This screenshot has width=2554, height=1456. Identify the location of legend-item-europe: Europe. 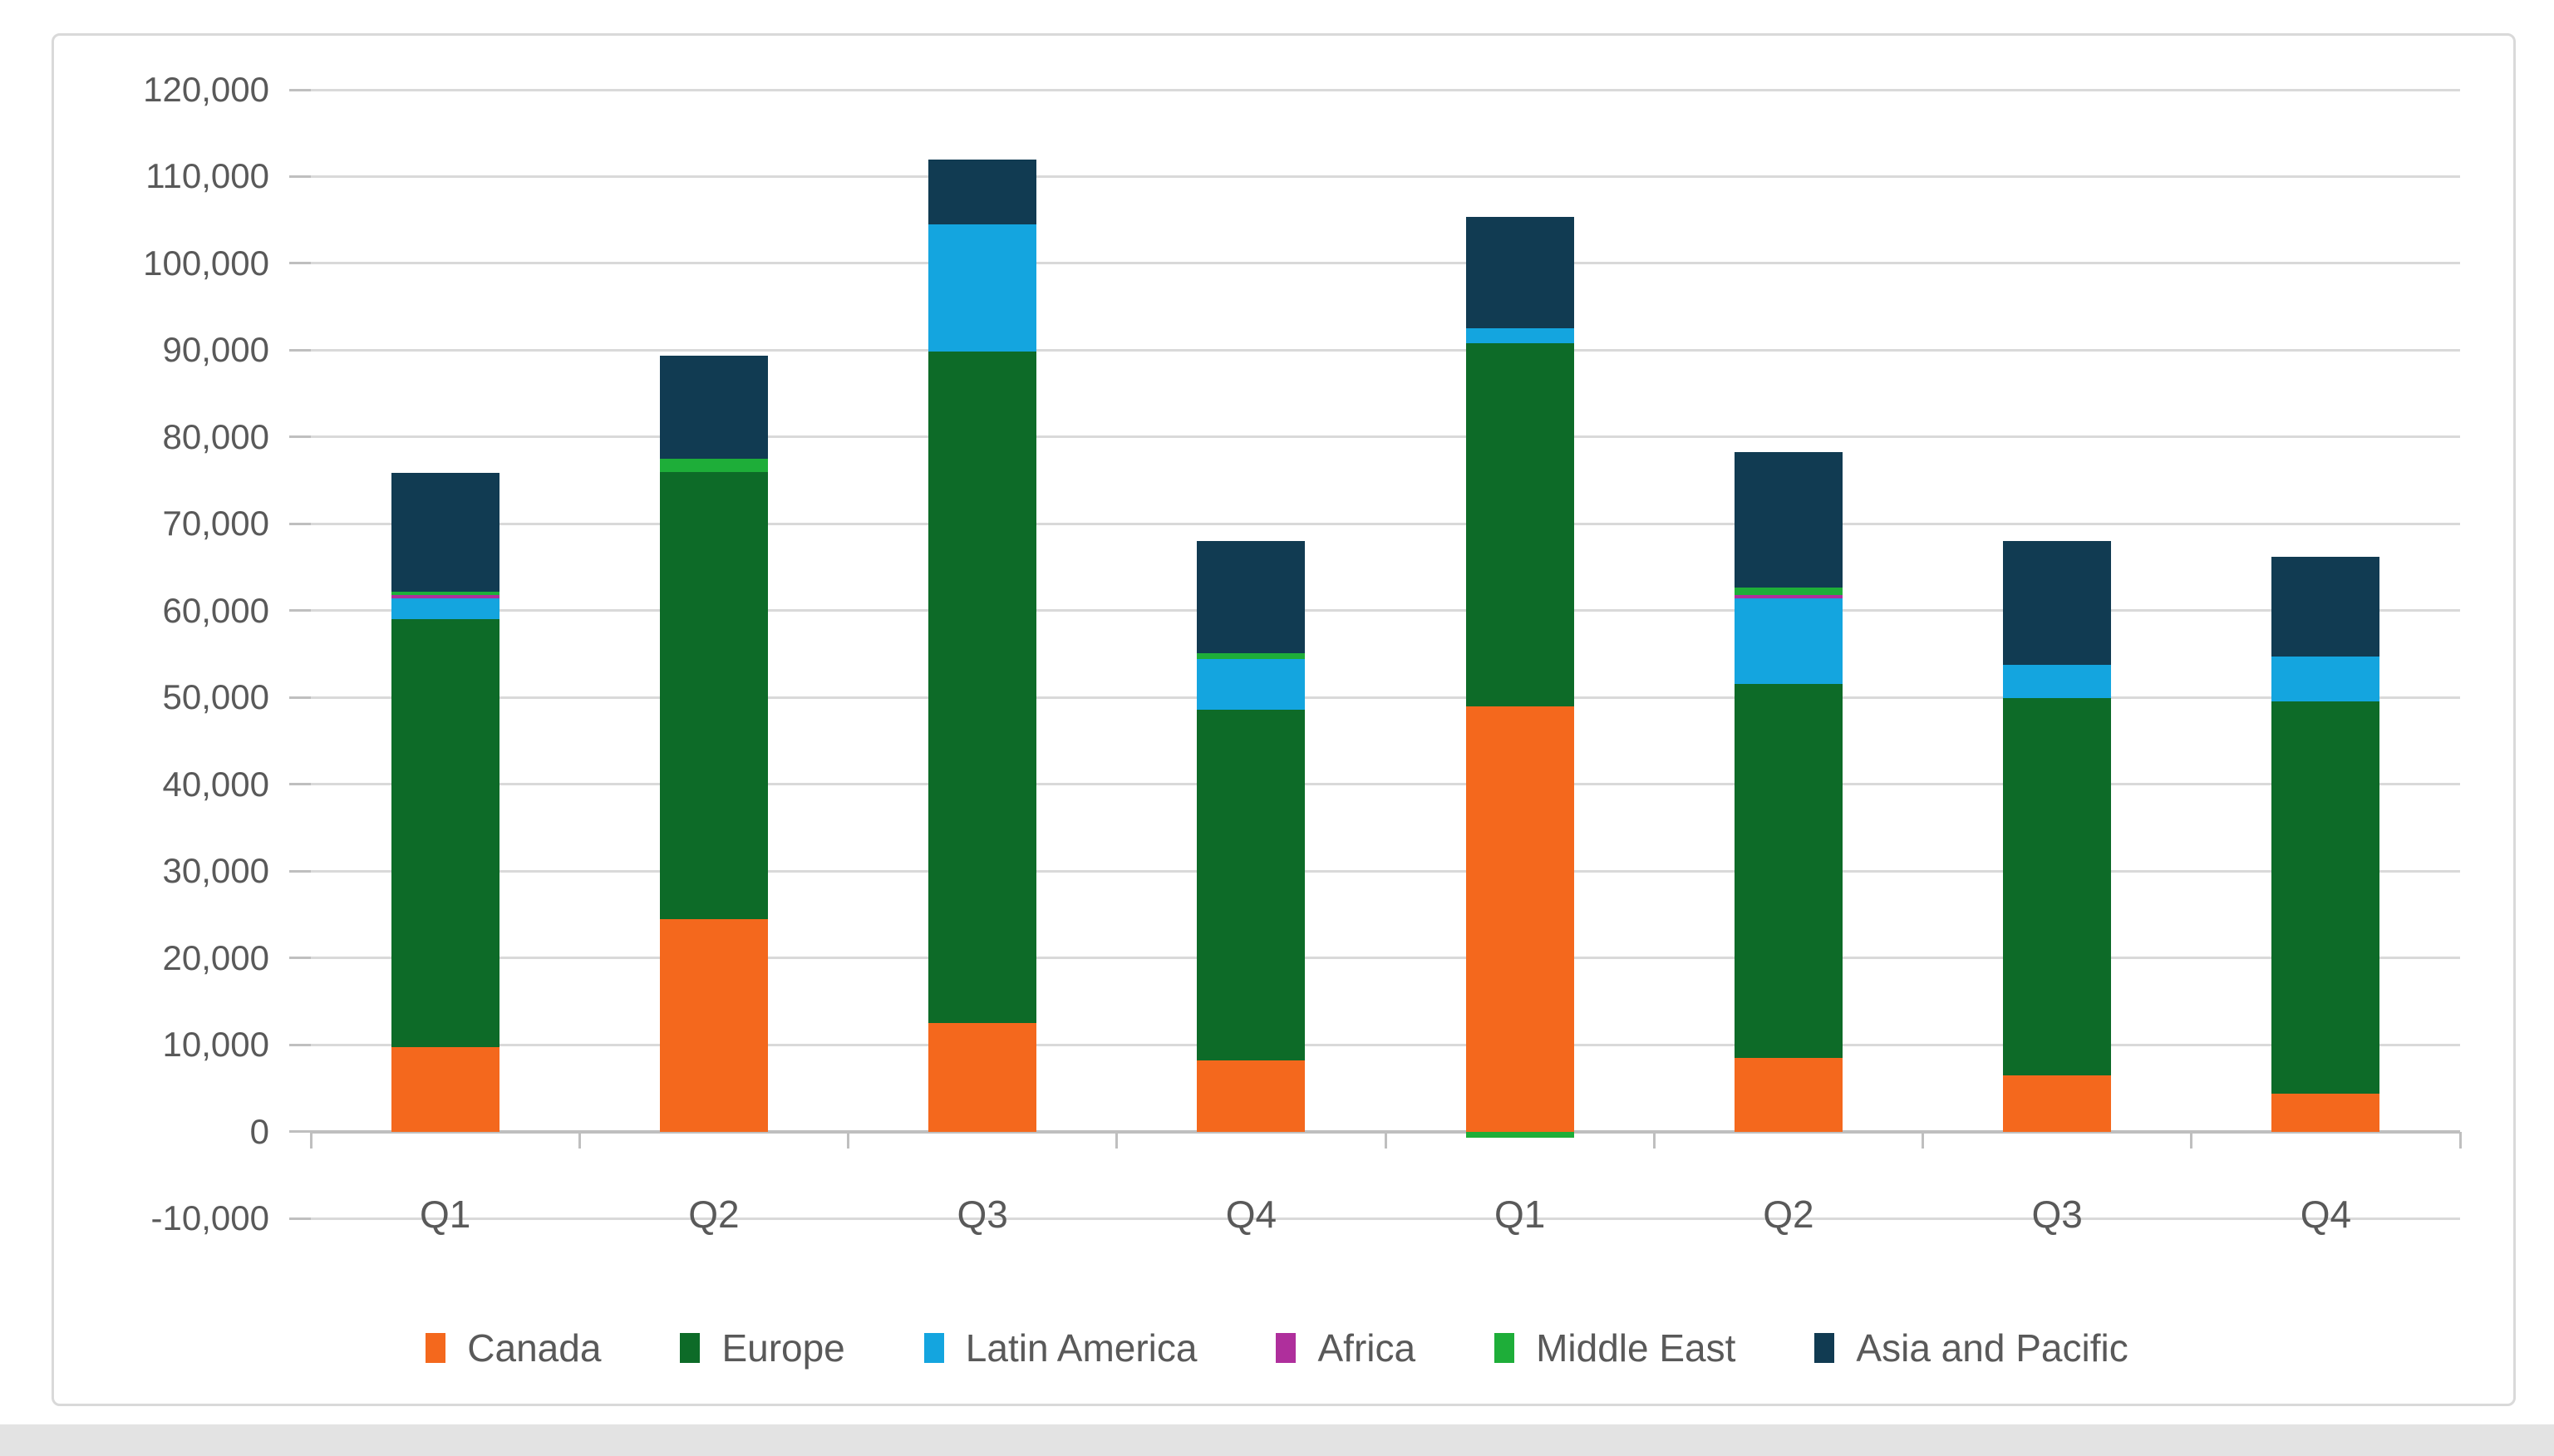
(762, 1348).